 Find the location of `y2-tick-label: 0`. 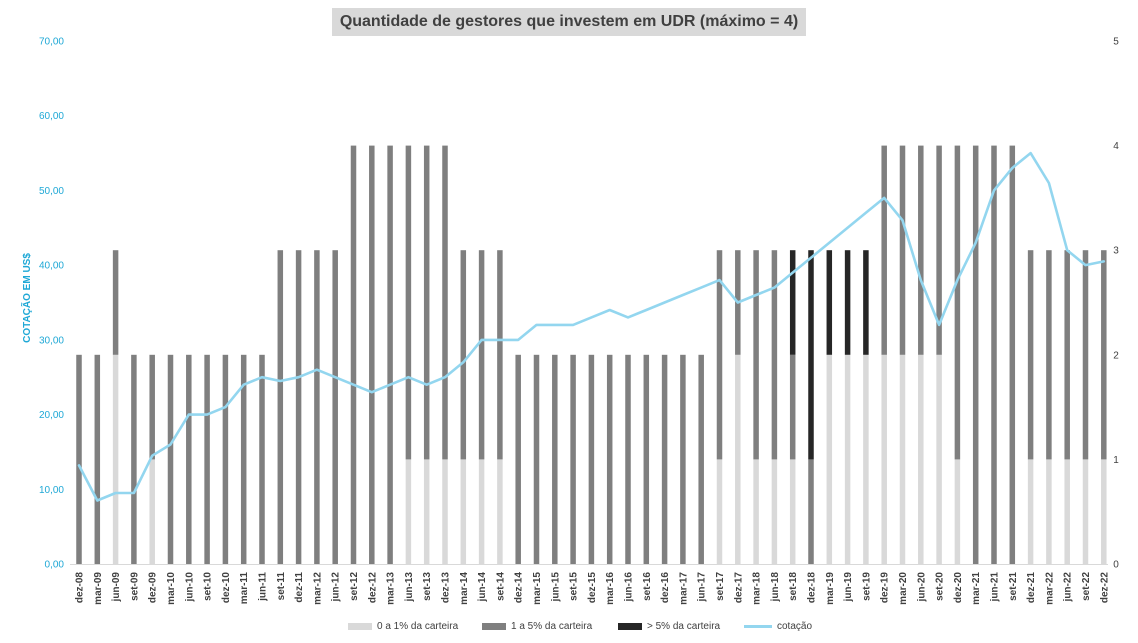

y2-tick-label: 0 is located at coordinates (1116, 565).